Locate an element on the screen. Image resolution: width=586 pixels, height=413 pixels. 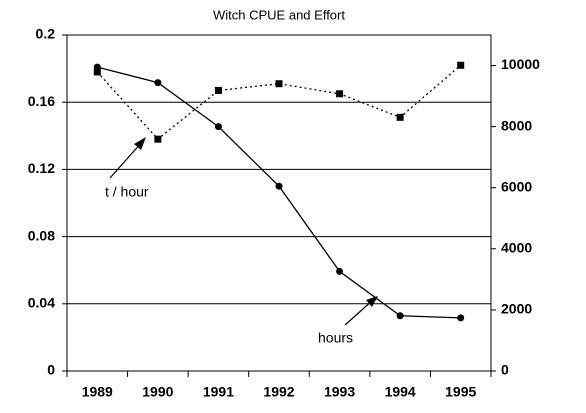
y2-tick-label: 10000 is located at coordinates (520, 64).